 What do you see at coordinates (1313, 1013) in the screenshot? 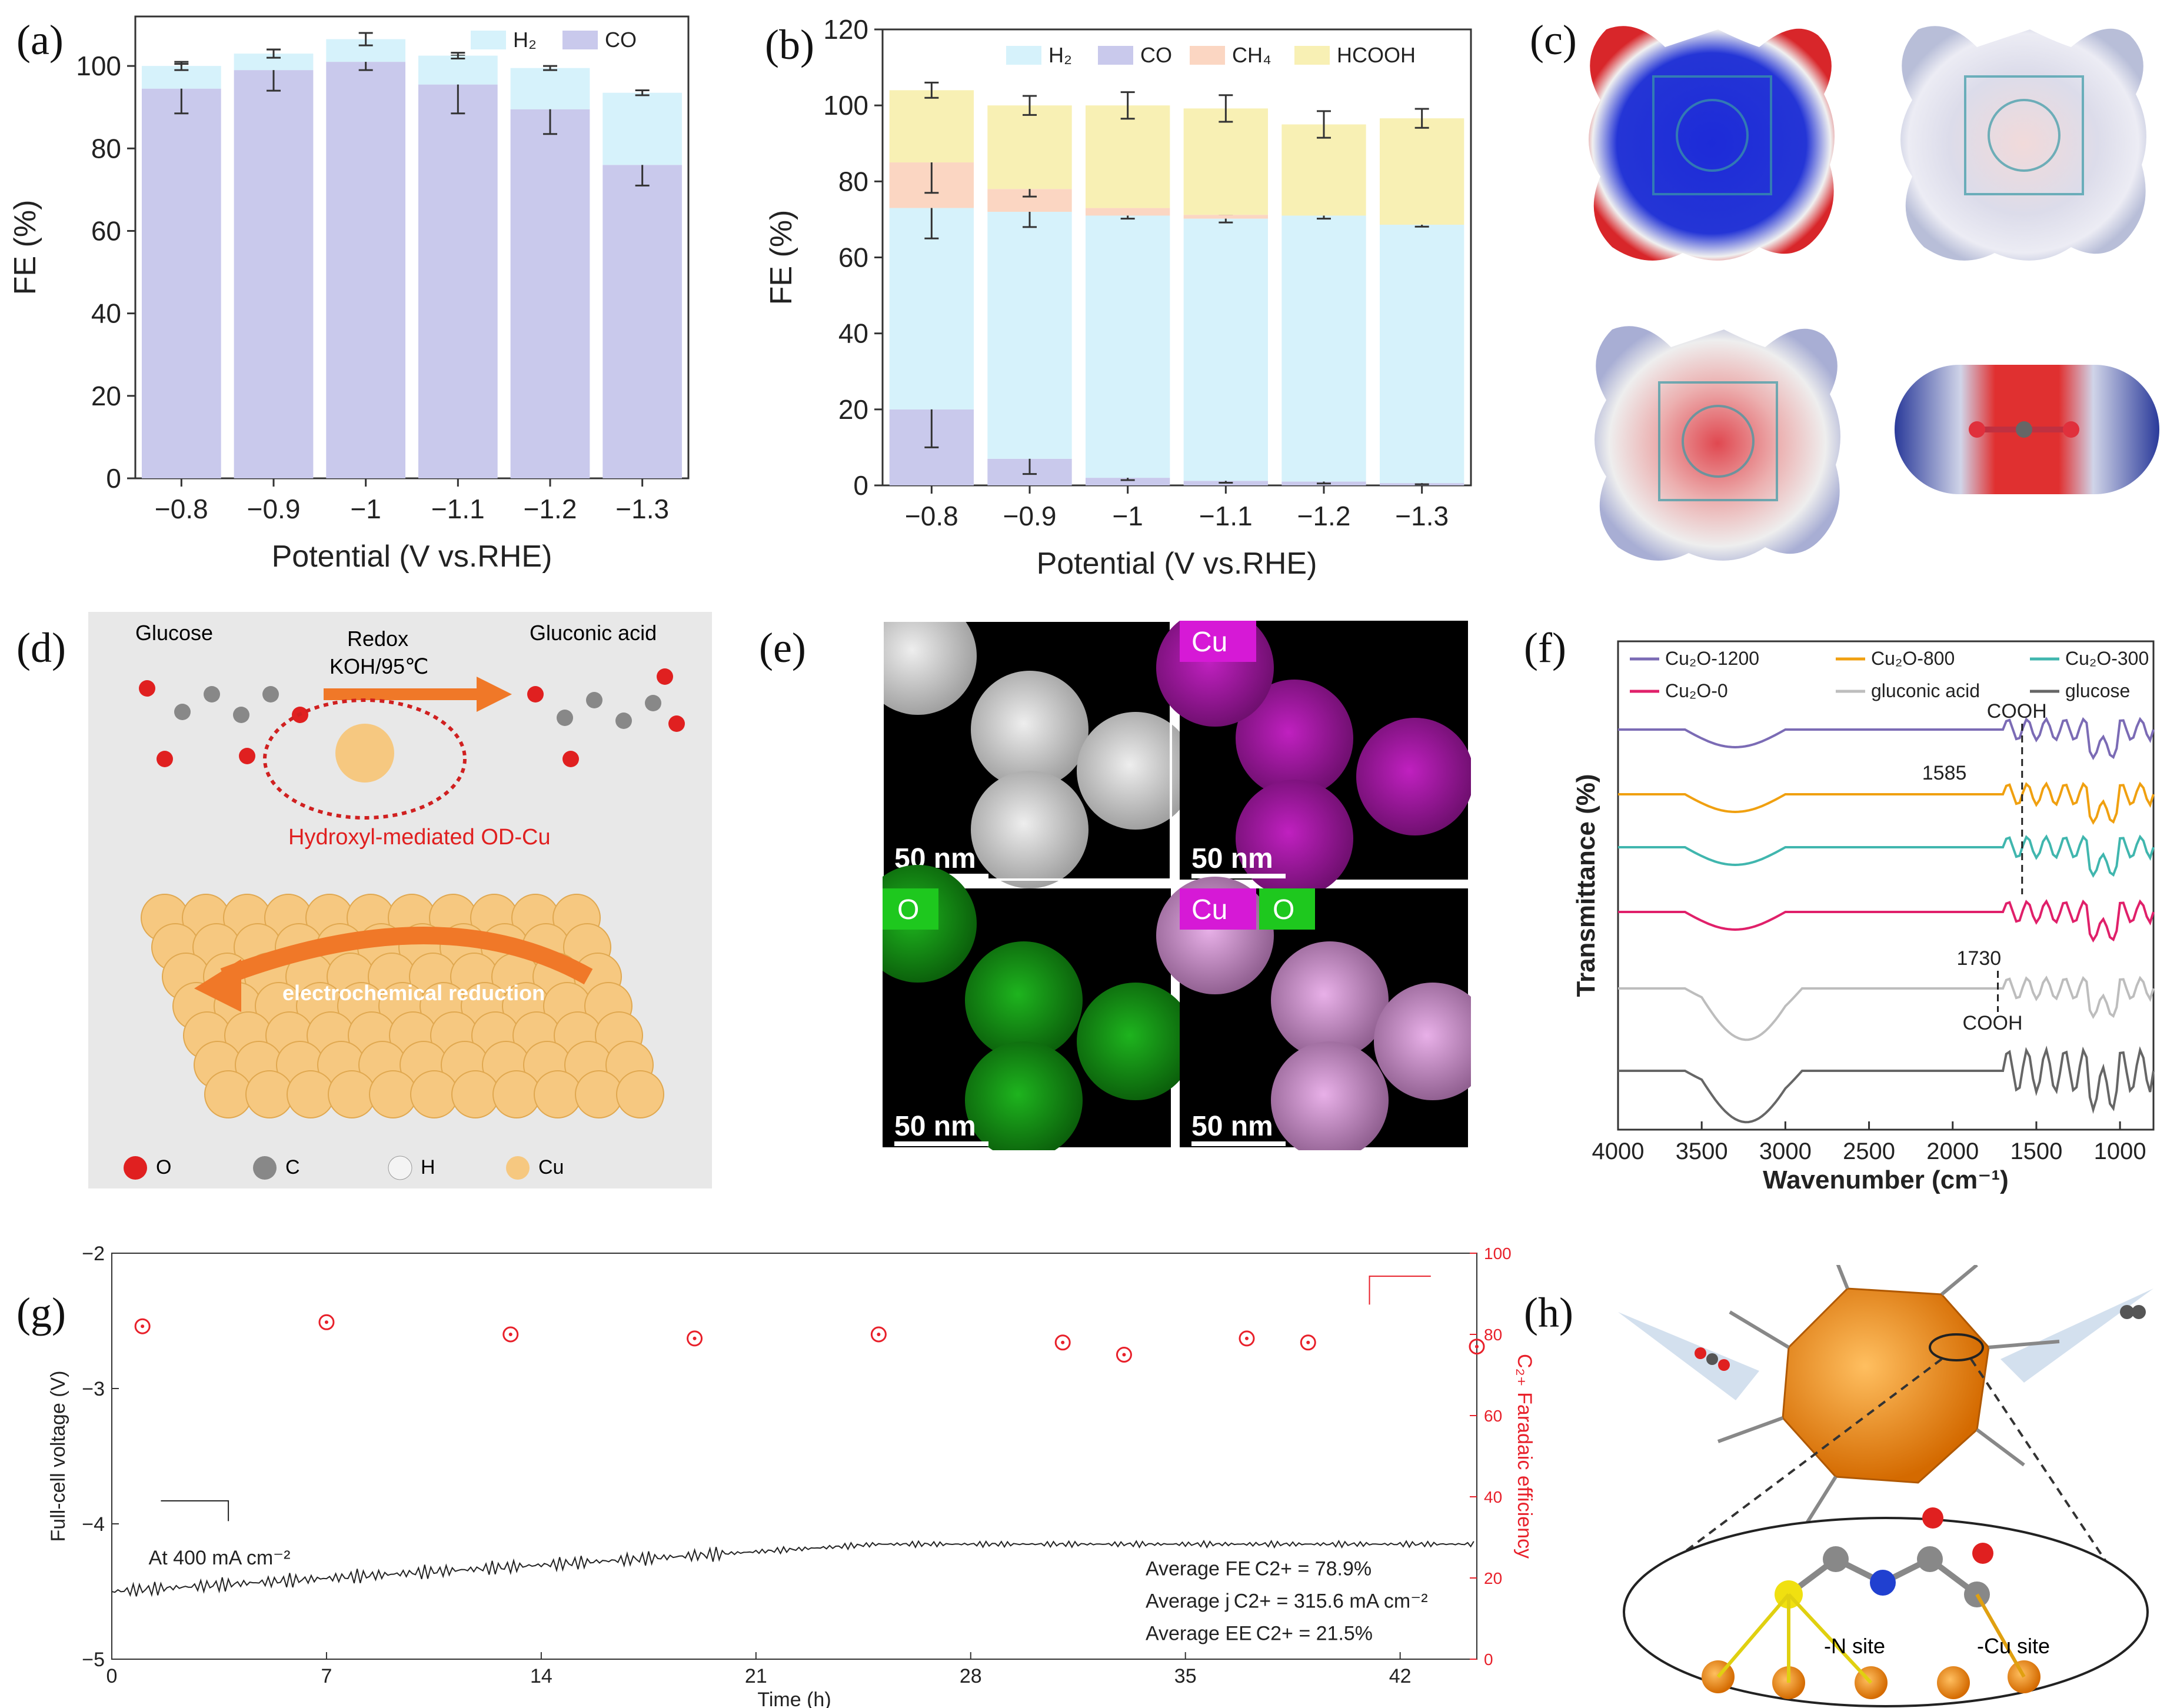
I see `eds-overlay: Cu O 50 nm` at bounding box center [1313, 1013].